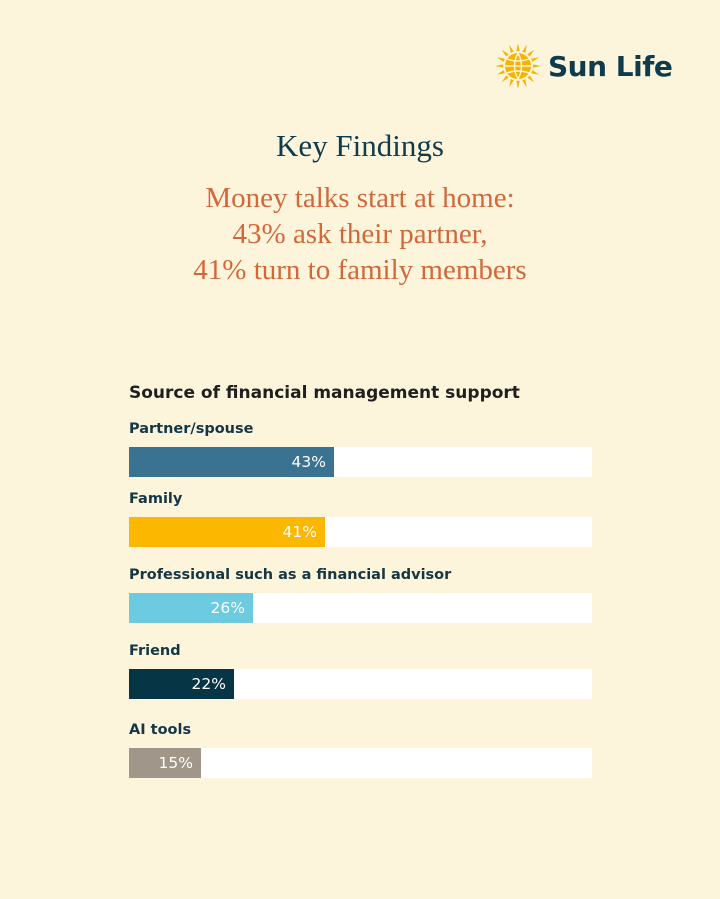  I want to click on subtitle-line: 43% ask their partner,, so click(360, 234).